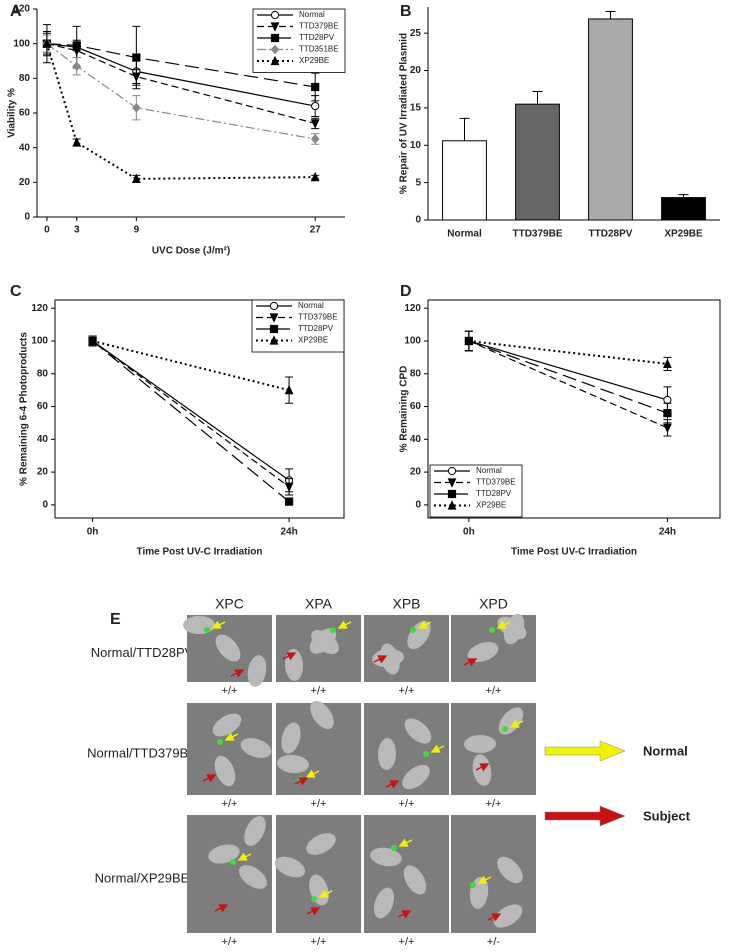 The width and height of the screenshot is (744, 952). What do you see at coordinates (319, 49) in the screenshot?
I see `legend-label: TTD351BE` at bounding box center [319, 49].